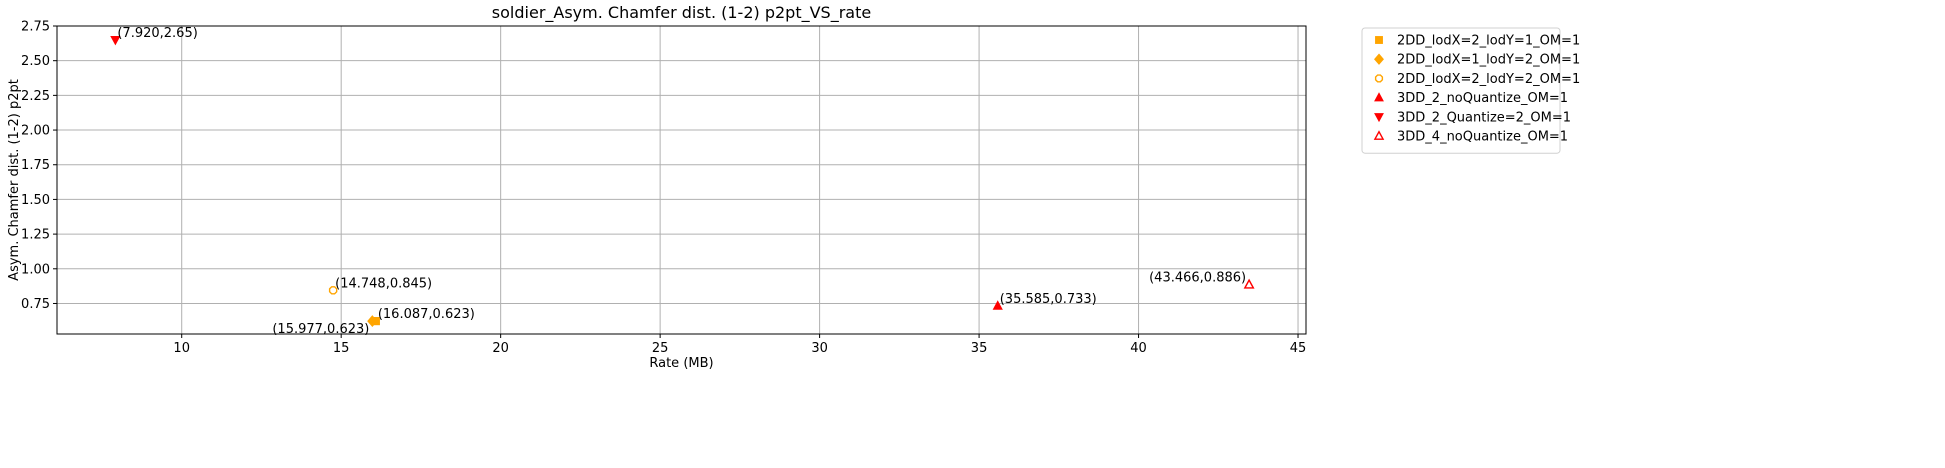 The image size is (1945, 468). What do you see at coordinates (1138, 348) in the screenshot?
I see `x-tick-label: 40` at bounding box center [1138, 348].